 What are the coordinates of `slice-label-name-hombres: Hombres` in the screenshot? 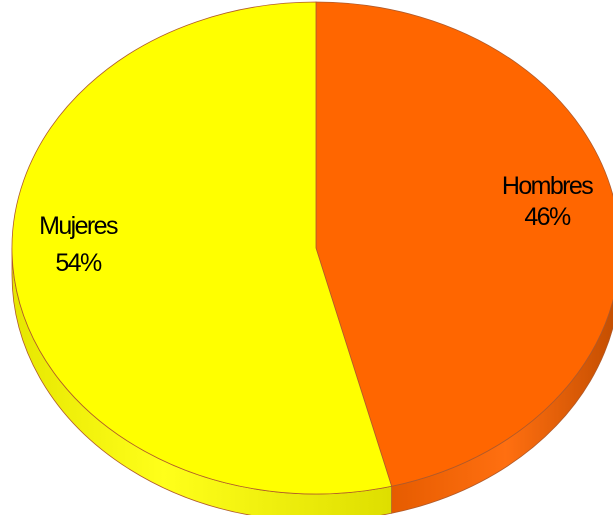 It's located at (547, 186).